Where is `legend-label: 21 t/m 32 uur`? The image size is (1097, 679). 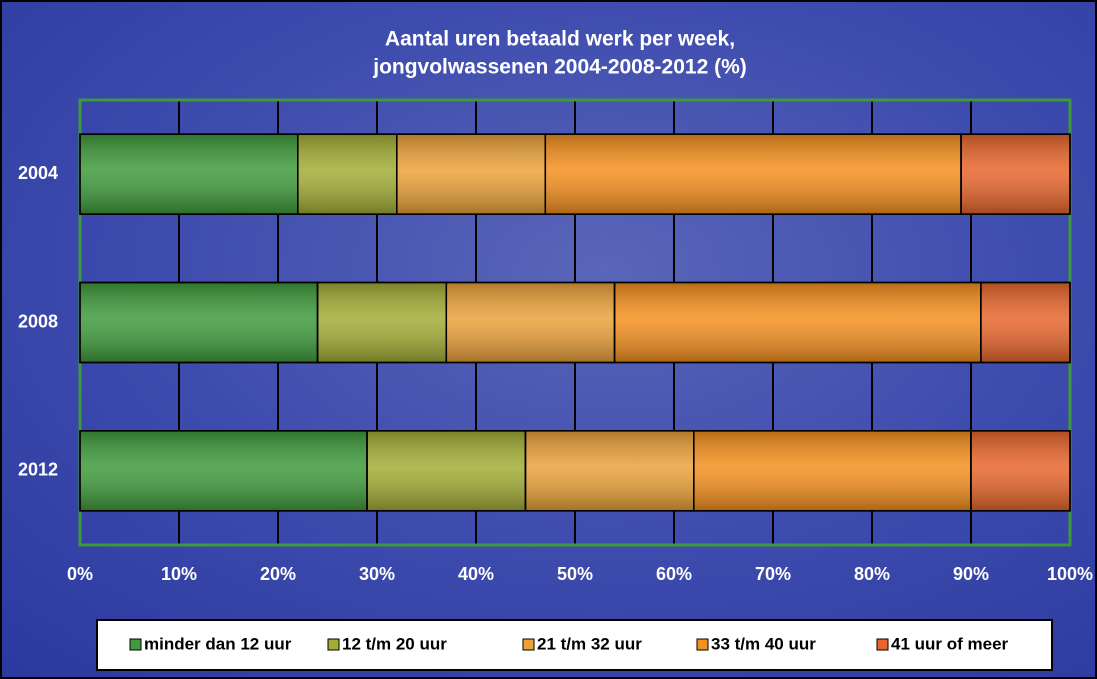
legend-label: 21 t/m 32 uur is located at coordinates (589, 643).